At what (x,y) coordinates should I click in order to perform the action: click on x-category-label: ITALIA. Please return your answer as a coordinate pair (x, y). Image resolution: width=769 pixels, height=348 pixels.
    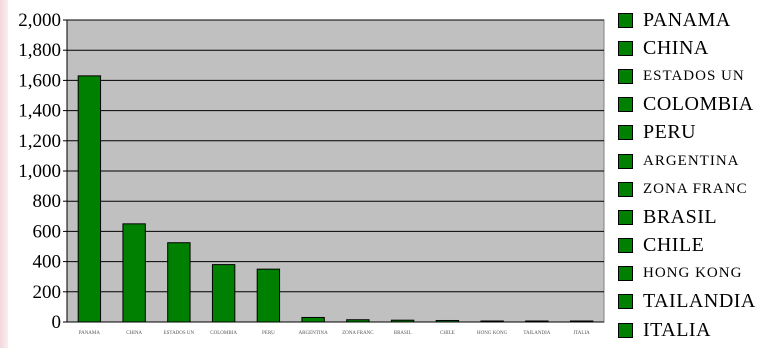
    Looking at the image, I should click on (581, 333).